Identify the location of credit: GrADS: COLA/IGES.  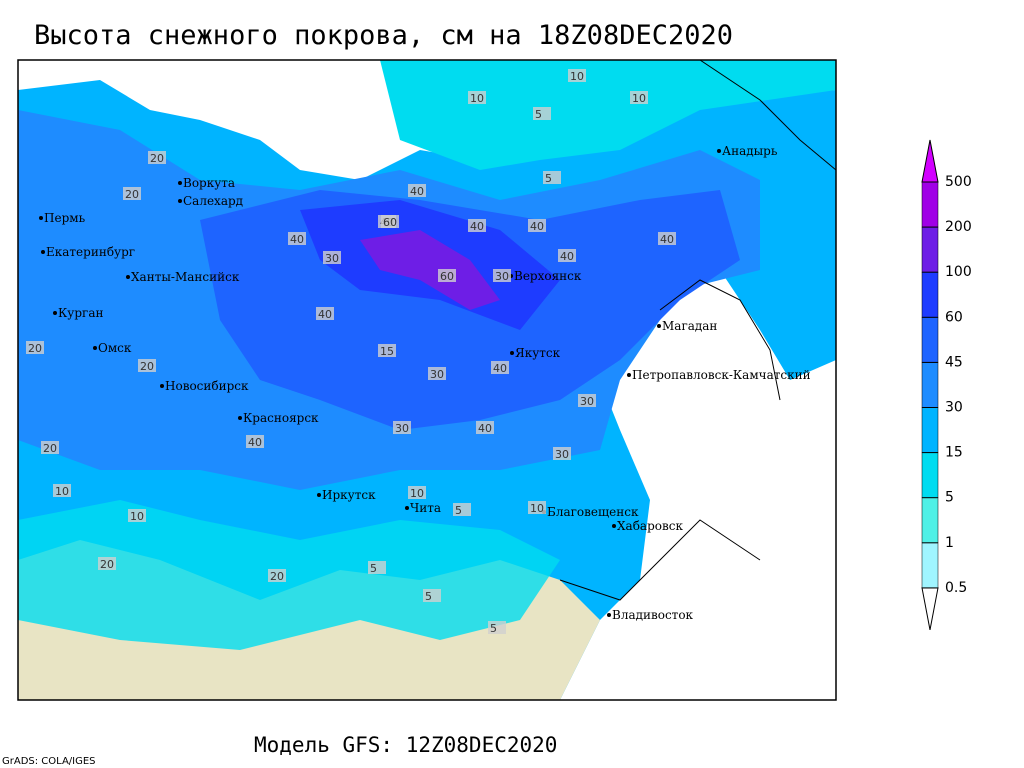
(49, 761).